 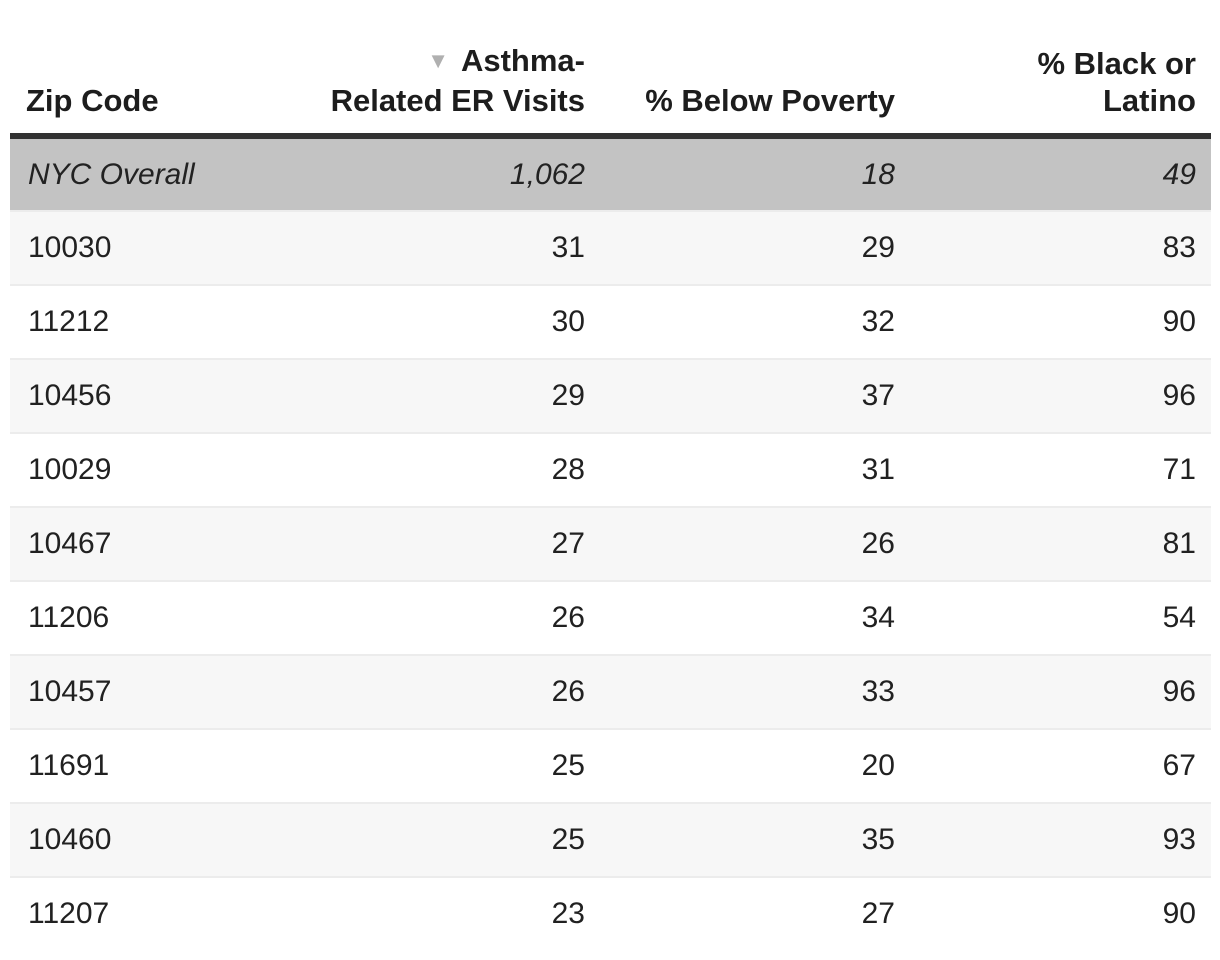 What do you see at coordinates (878, 839) in the screenshot?
I see `cell-below-poverty: 35` at bounding box center [878, 839].